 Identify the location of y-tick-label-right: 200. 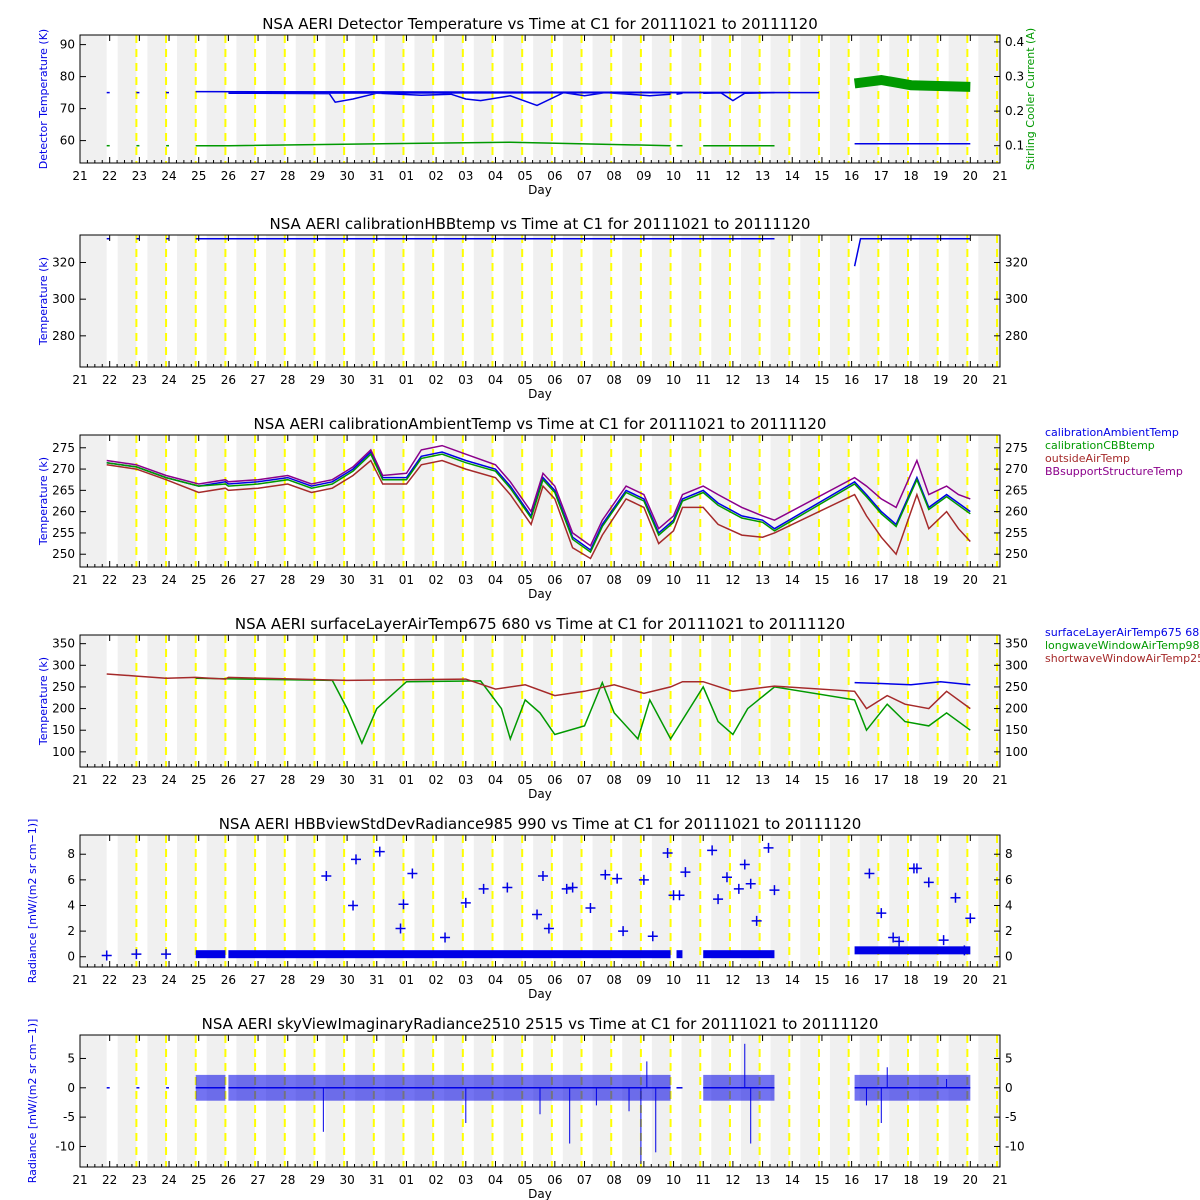
(1016, 709).